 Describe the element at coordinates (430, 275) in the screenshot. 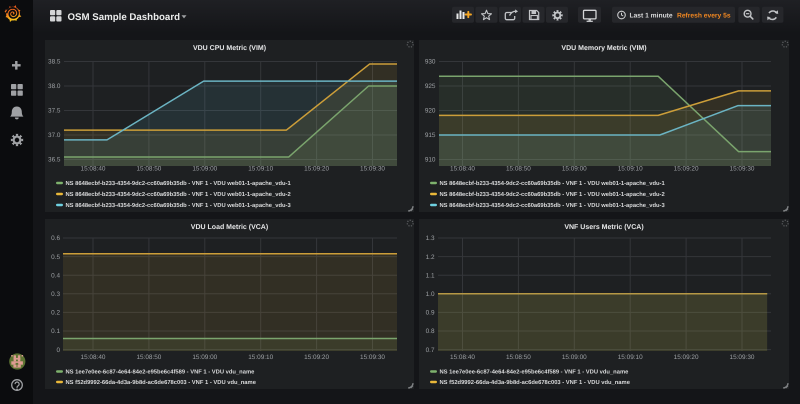

I see `svg-text: 1.1` at that location.